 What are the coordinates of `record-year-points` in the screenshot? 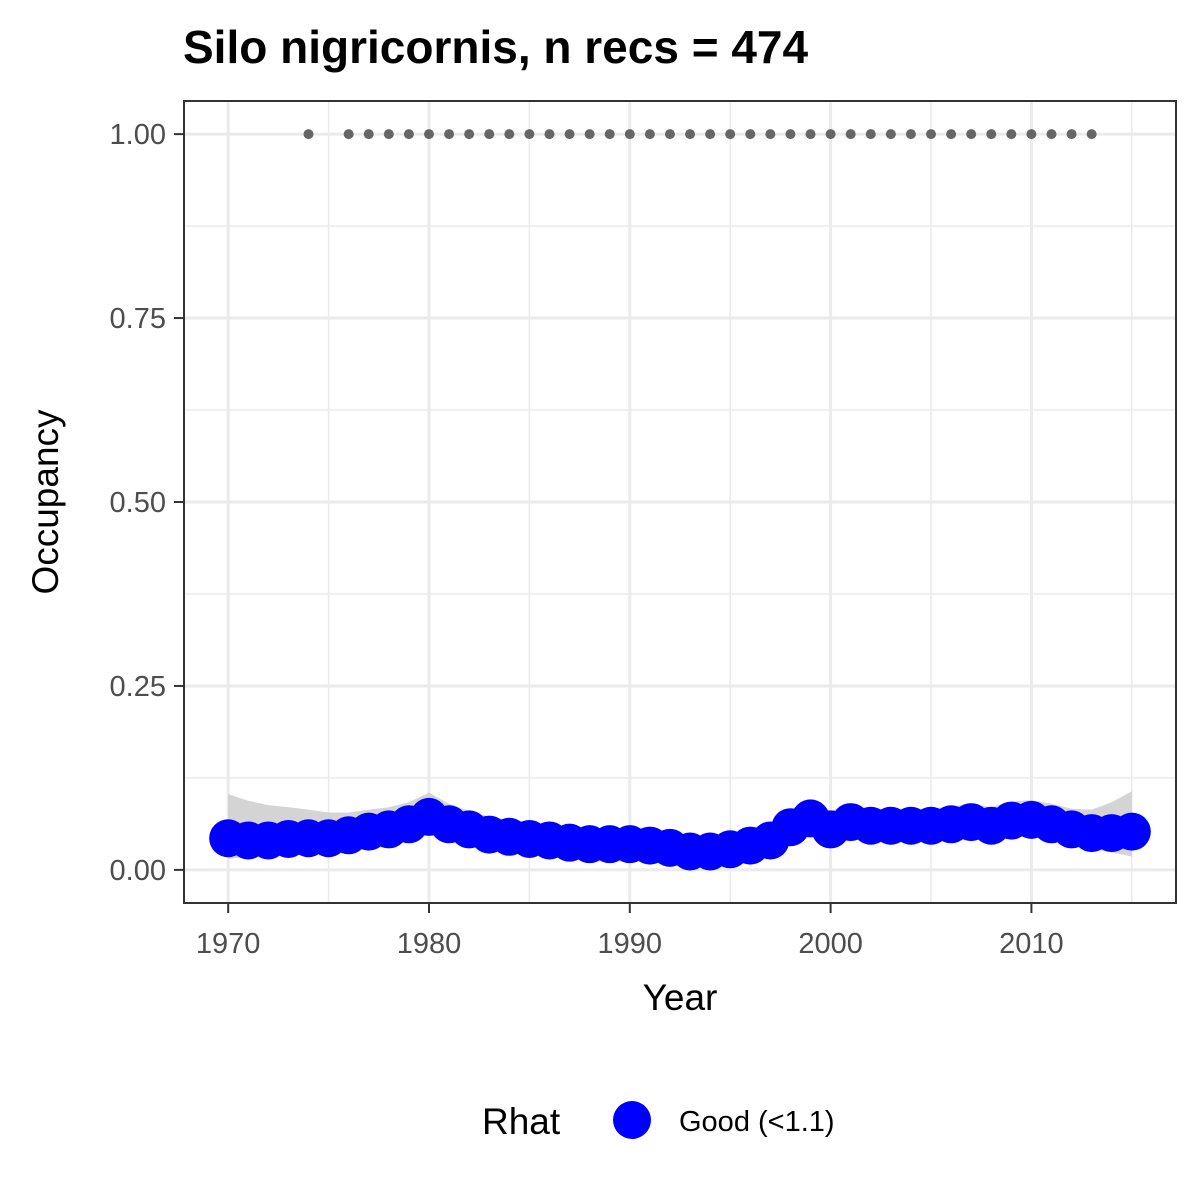 It's located at (700, 134).